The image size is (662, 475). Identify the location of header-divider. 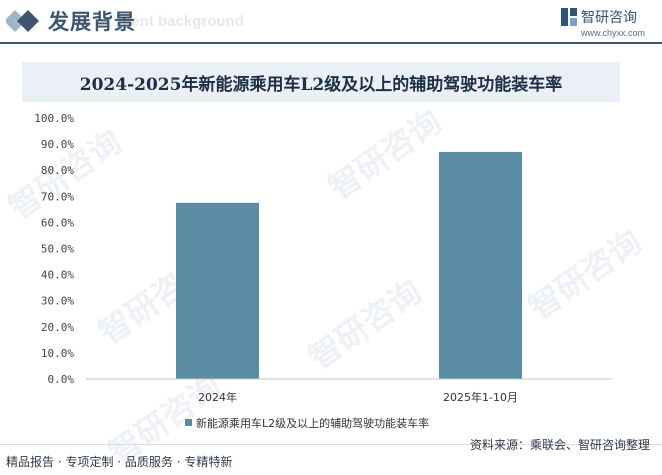
(331, 43).